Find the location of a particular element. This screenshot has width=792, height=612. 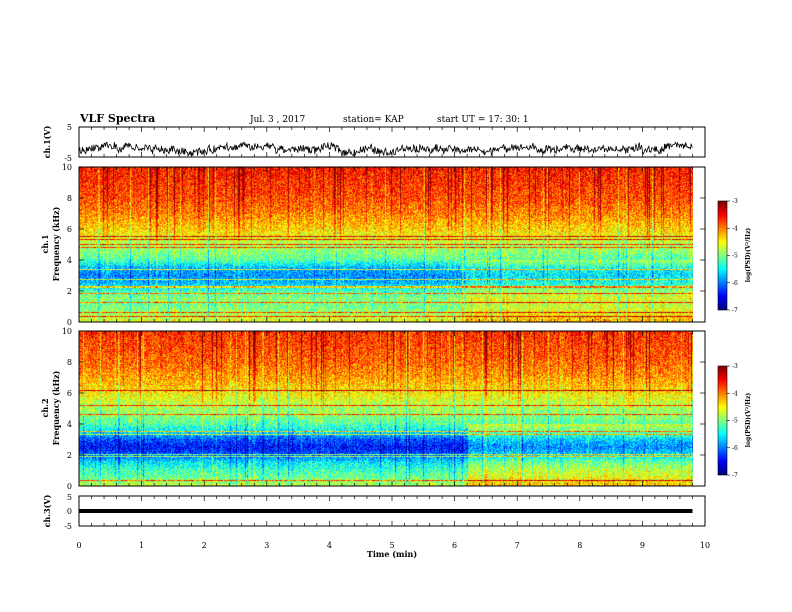

x-tick-label: 10 is located at coordinates (705, 545).